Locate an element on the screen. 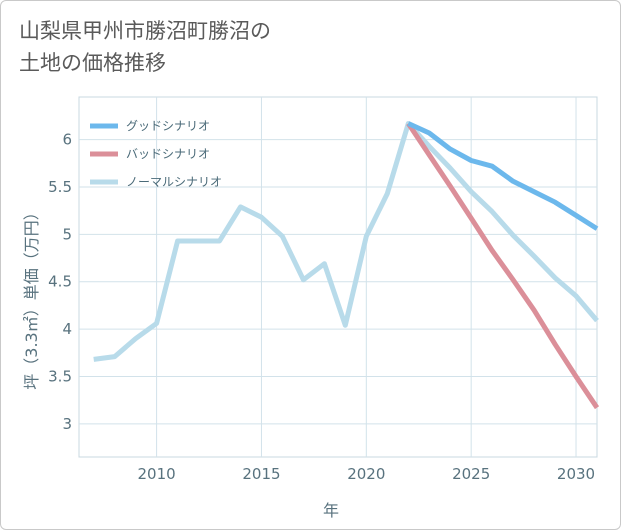  y-tick-label: 5.5 is located at coordinates (60, 187).